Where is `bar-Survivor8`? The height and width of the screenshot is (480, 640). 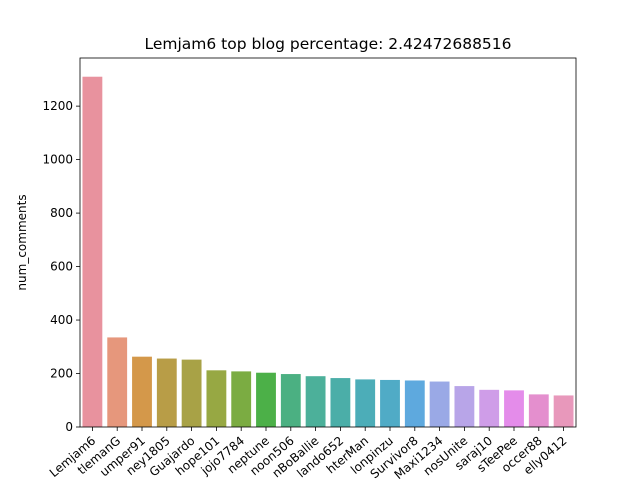
bar-Survivor8 is located at coordinates (414, 403).